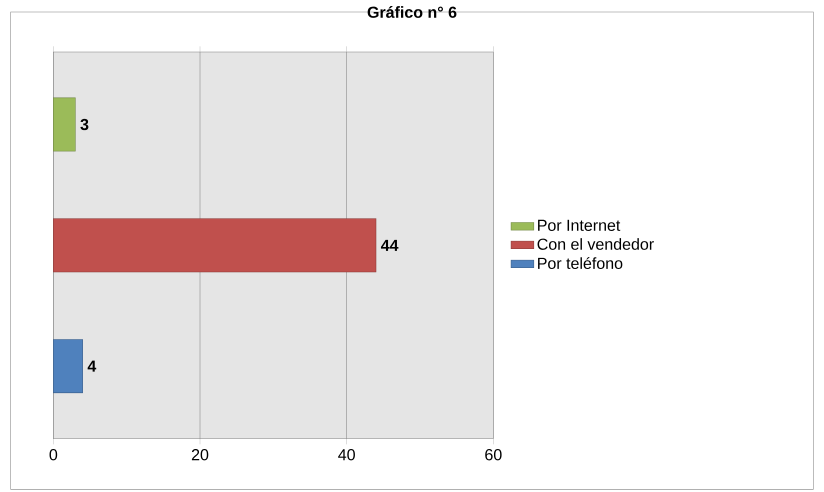 This screenshot has width=824, height=492. What do you see at coordinates (84, 124) in the screenshot?
I see `data-label: 3` at bounding box center [84, 124].